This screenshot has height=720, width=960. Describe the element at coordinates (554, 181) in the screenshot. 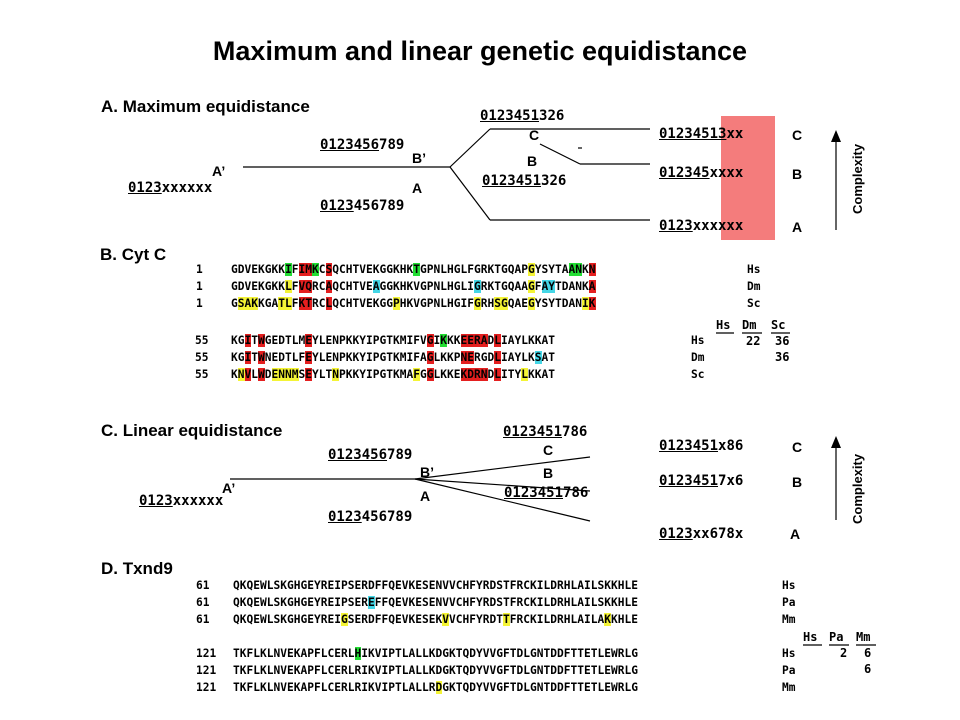

I see `seq-suffix: 326` at that location.